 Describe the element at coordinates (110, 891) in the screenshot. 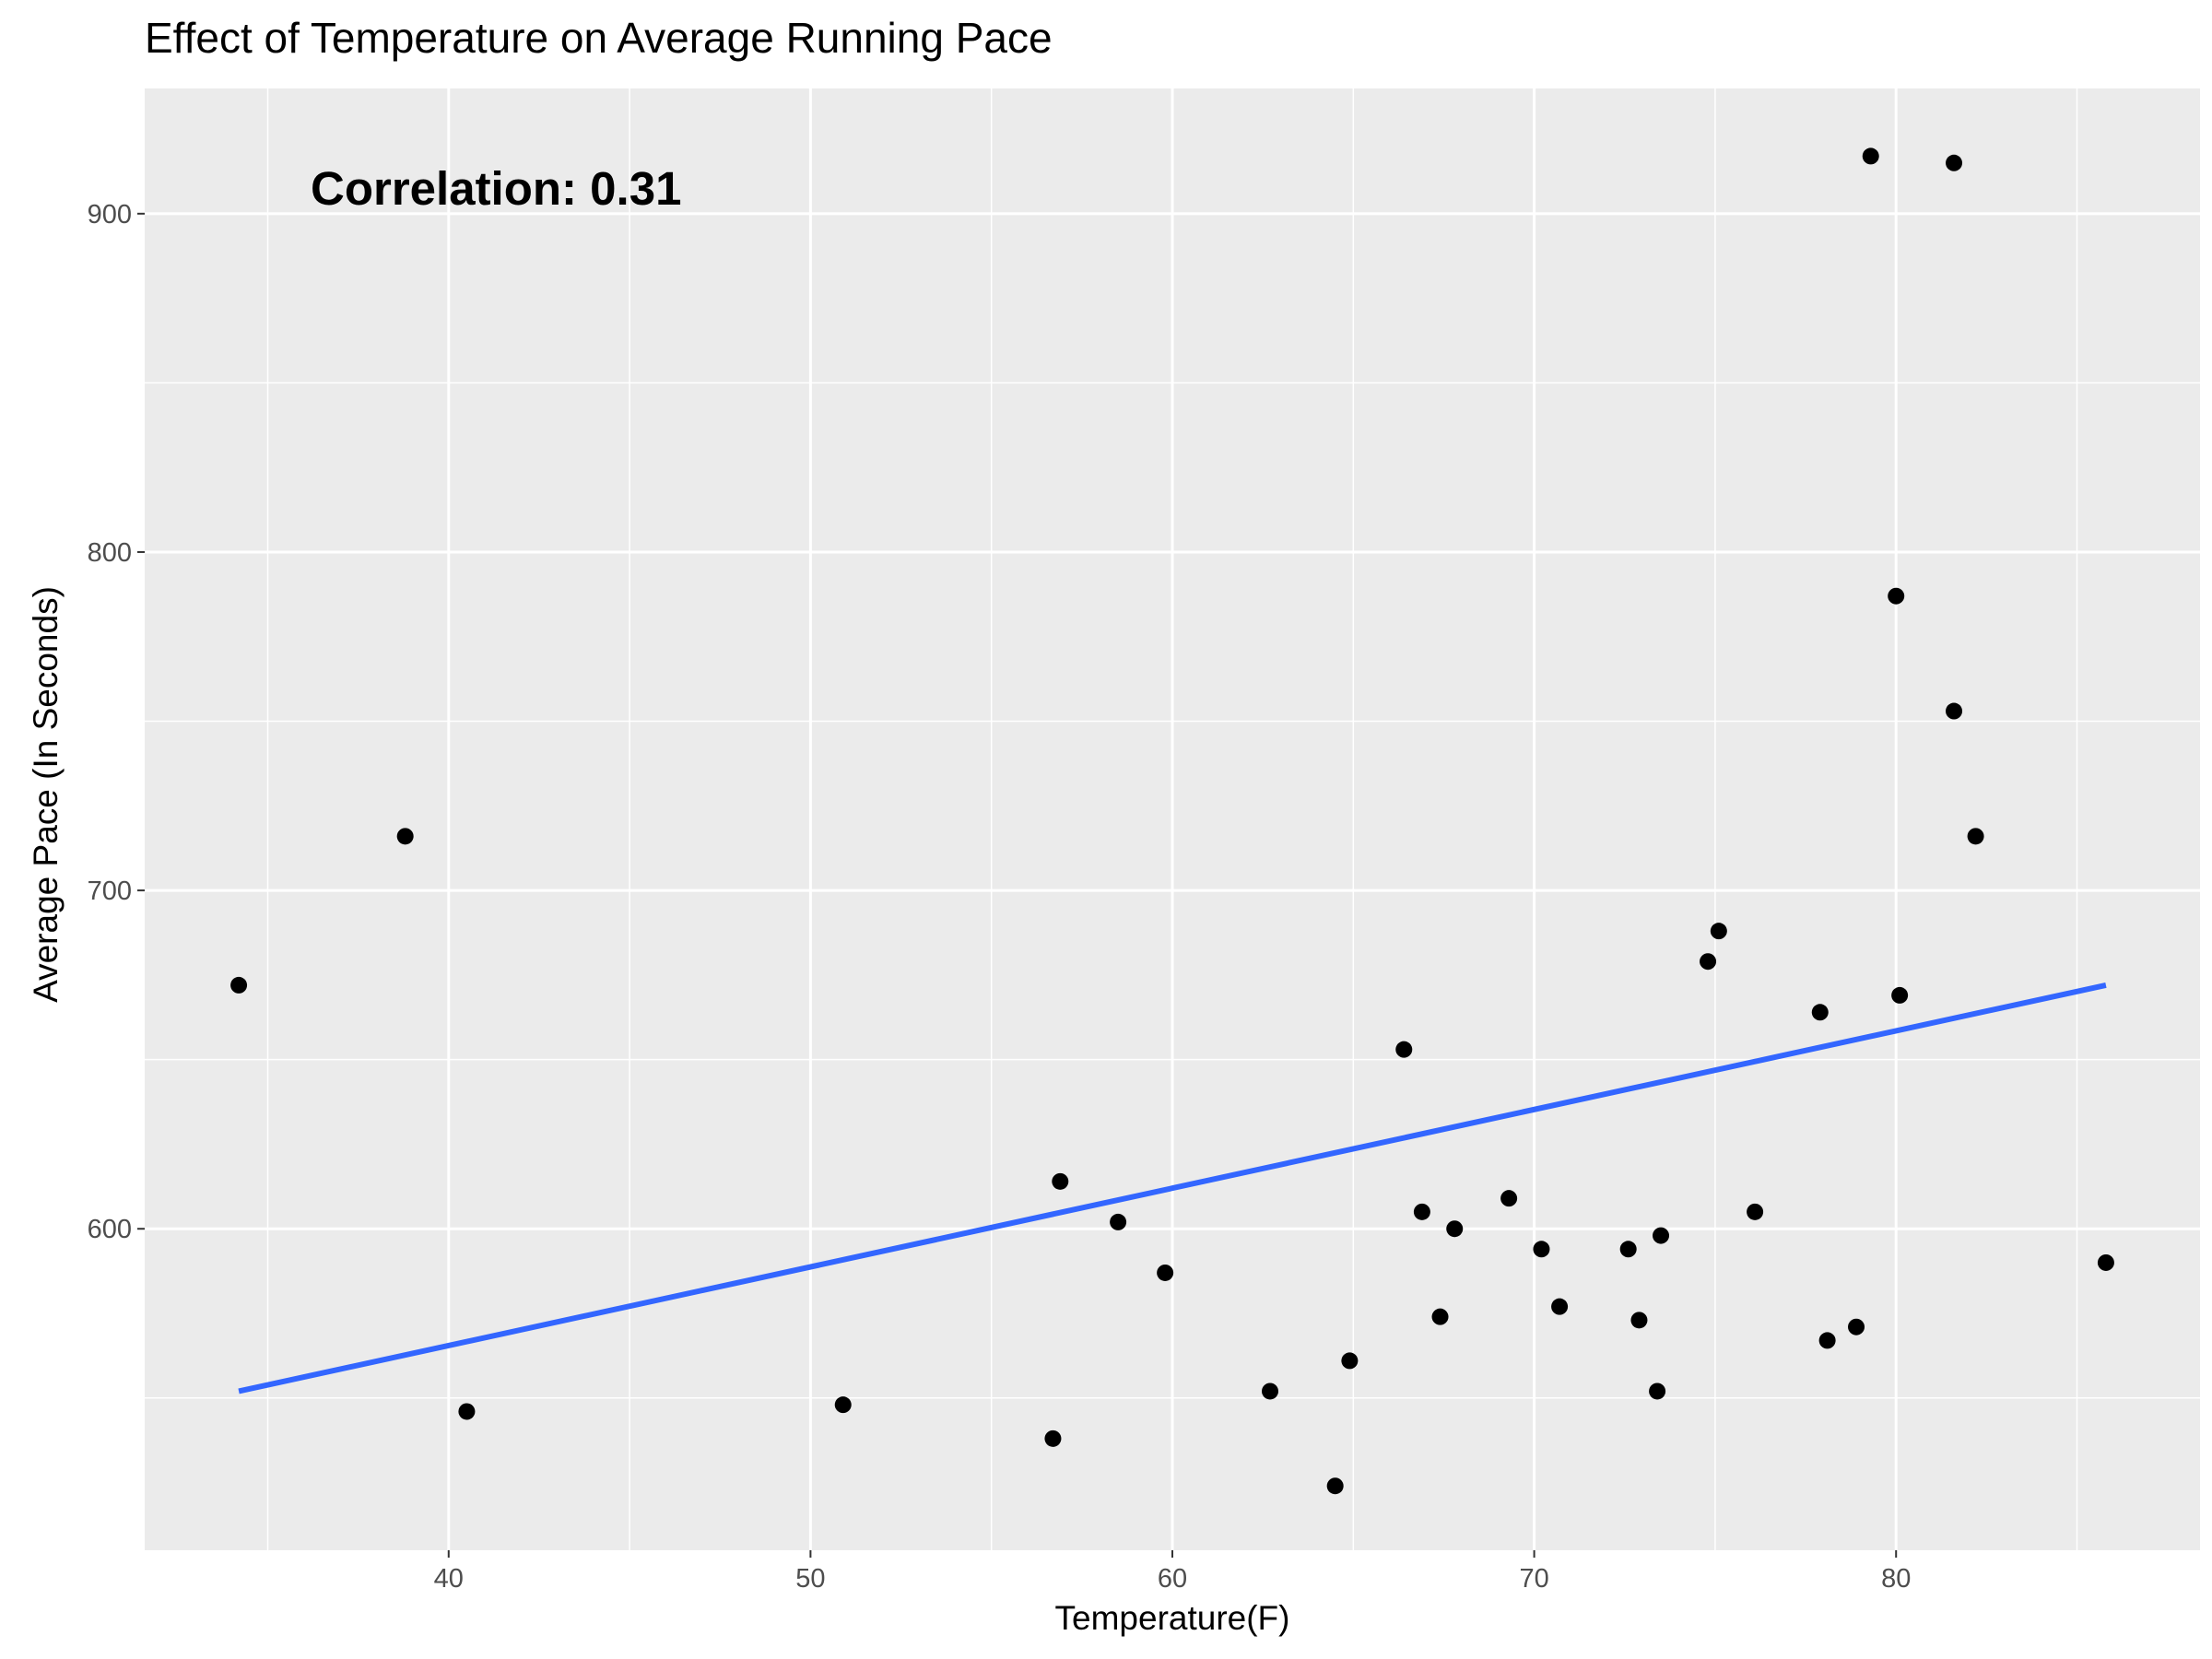

I see `y-tick-label: 700` at that location.